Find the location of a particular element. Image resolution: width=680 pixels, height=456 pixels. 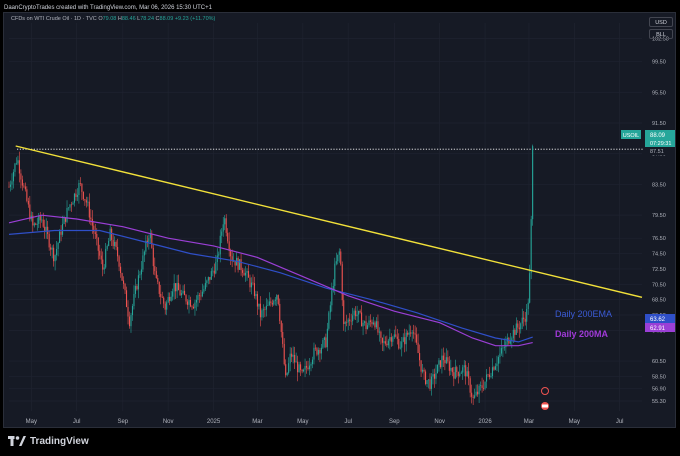

ohlc-low-label: L is located at coordinates (139, 19).